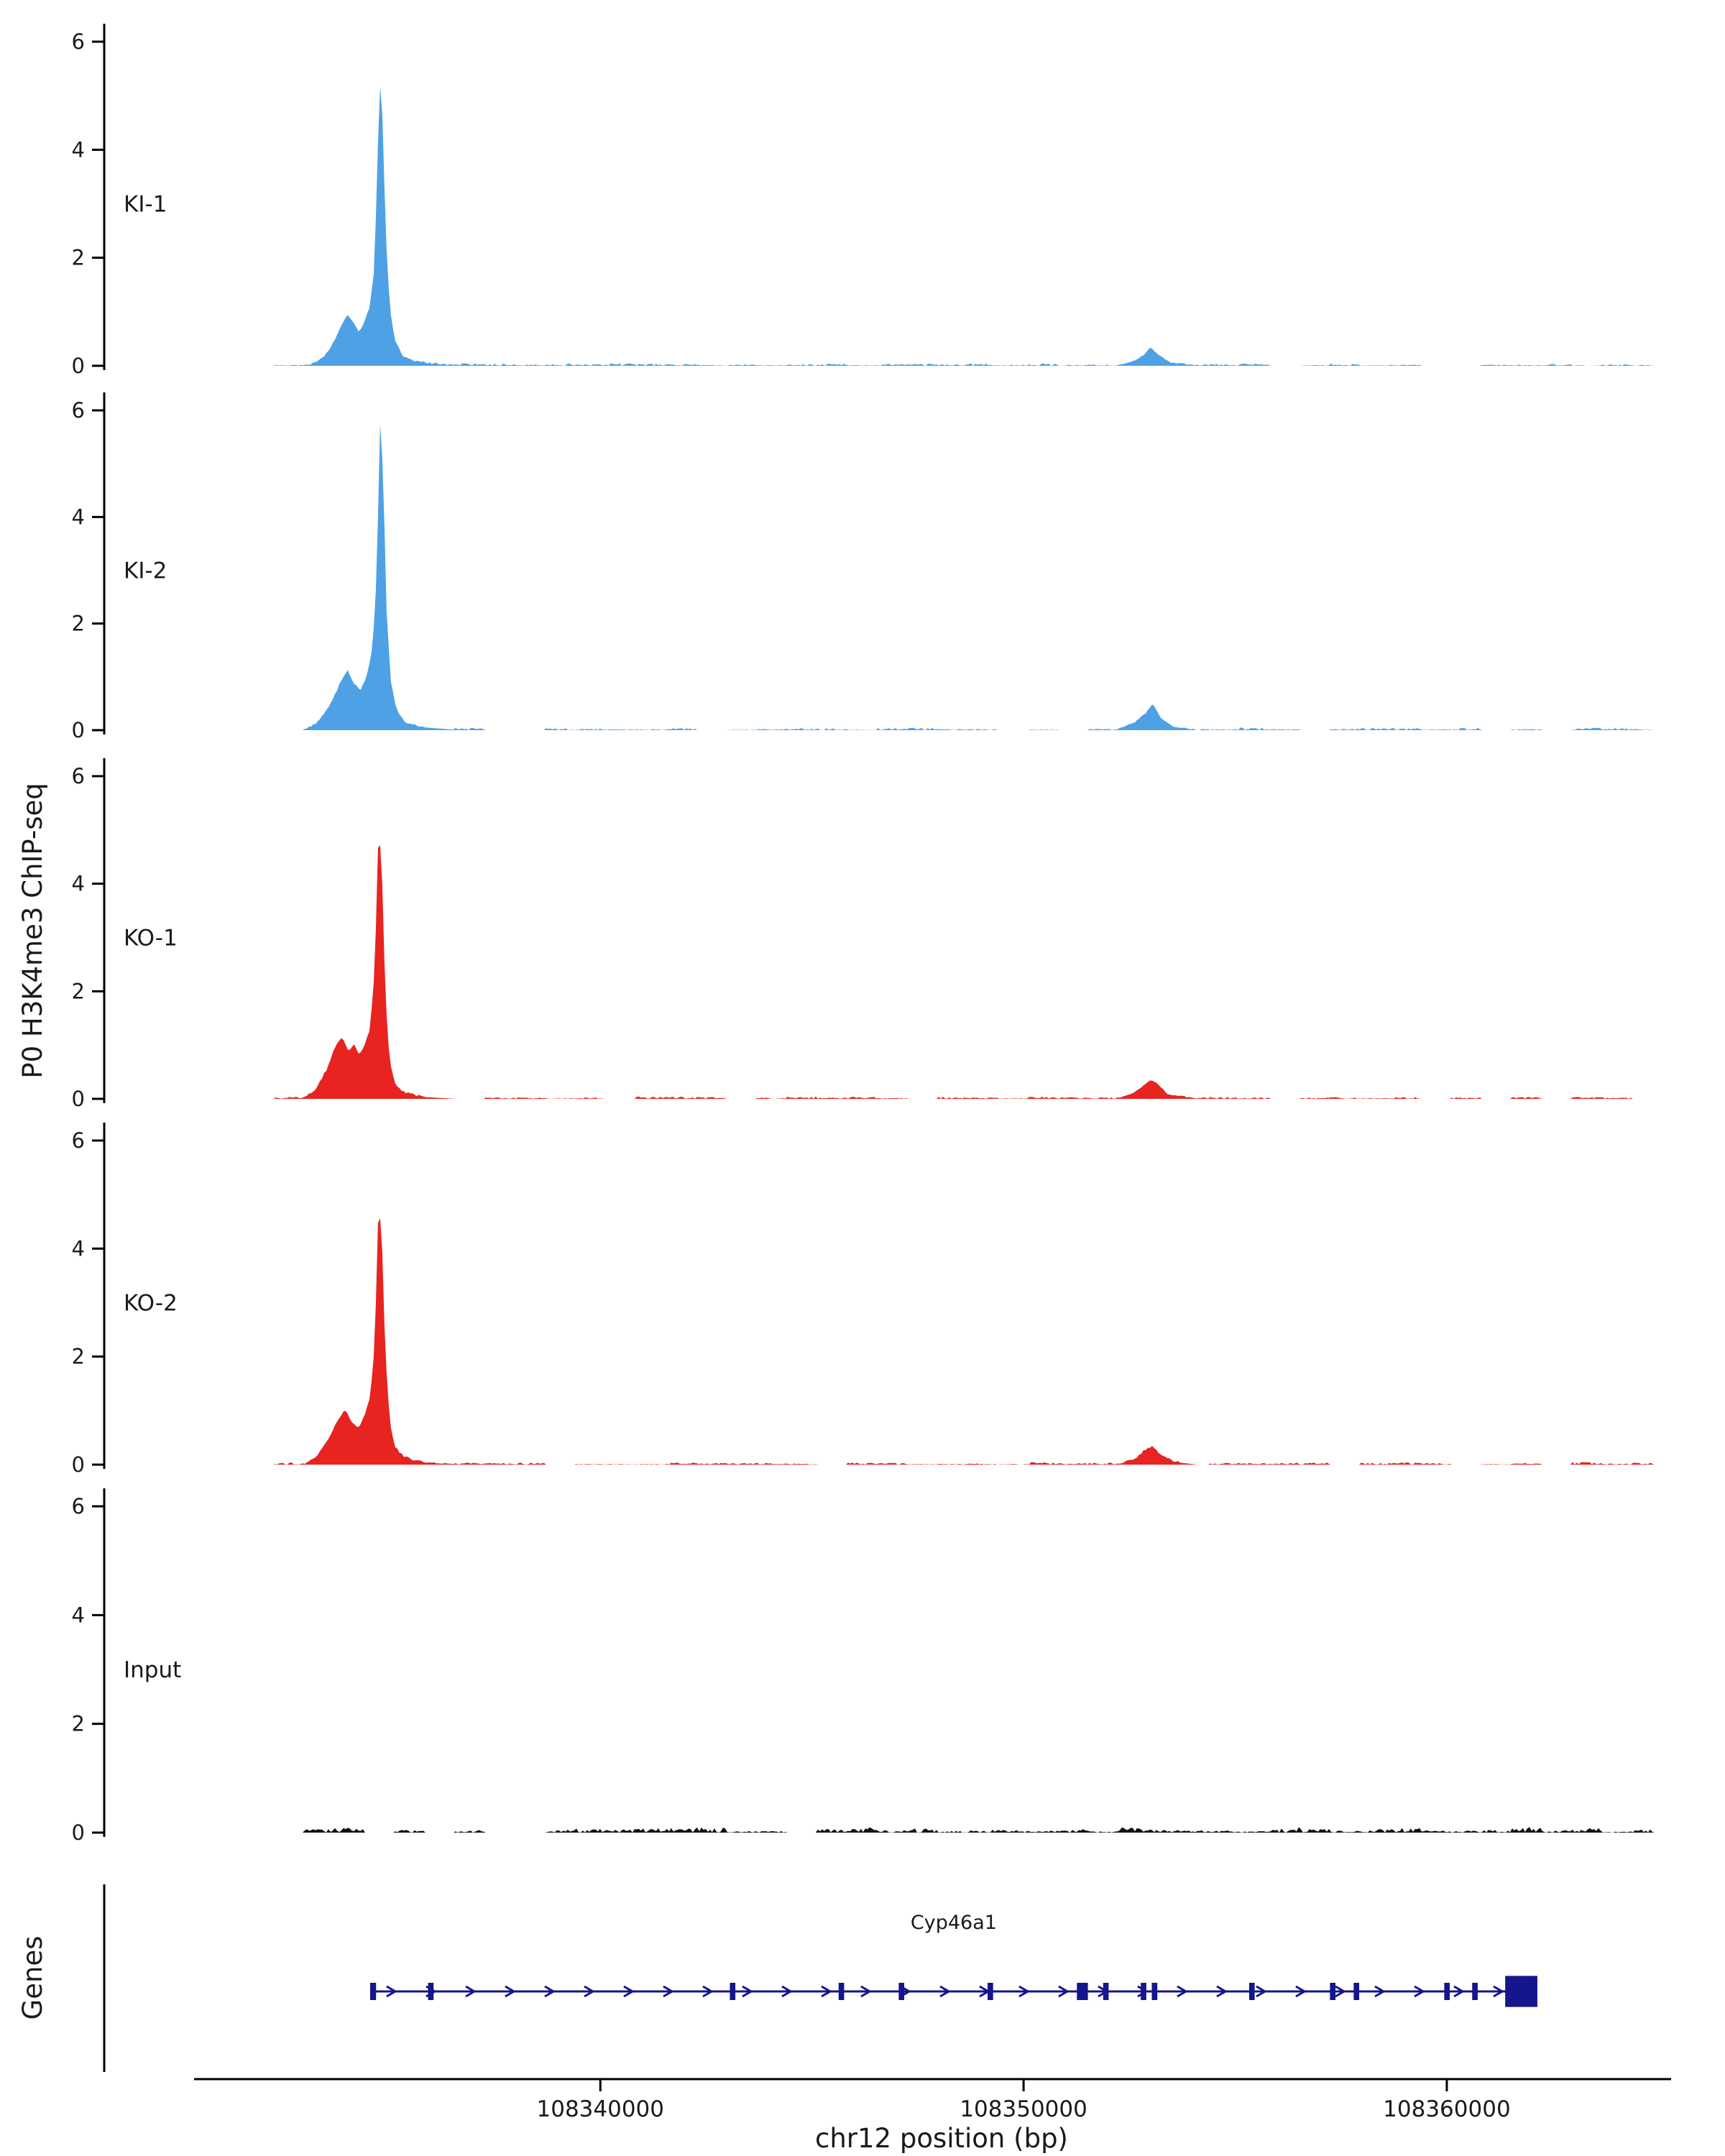 The image size is (1725, 2156). What do you see at coordinates (1023, 2109) in the screenshot?
I see `x-tick-label-108350000: 108350000` at bounding box center [1023, 2109].